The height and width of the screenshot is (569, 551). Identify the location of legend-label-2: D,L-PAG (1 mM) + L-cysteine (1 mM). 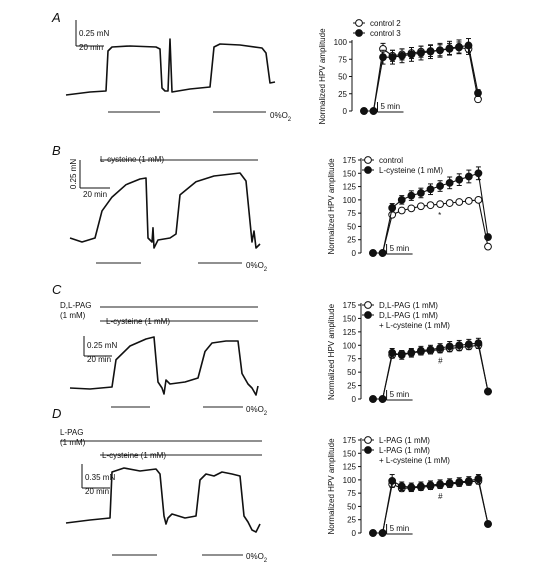
(414, 320).